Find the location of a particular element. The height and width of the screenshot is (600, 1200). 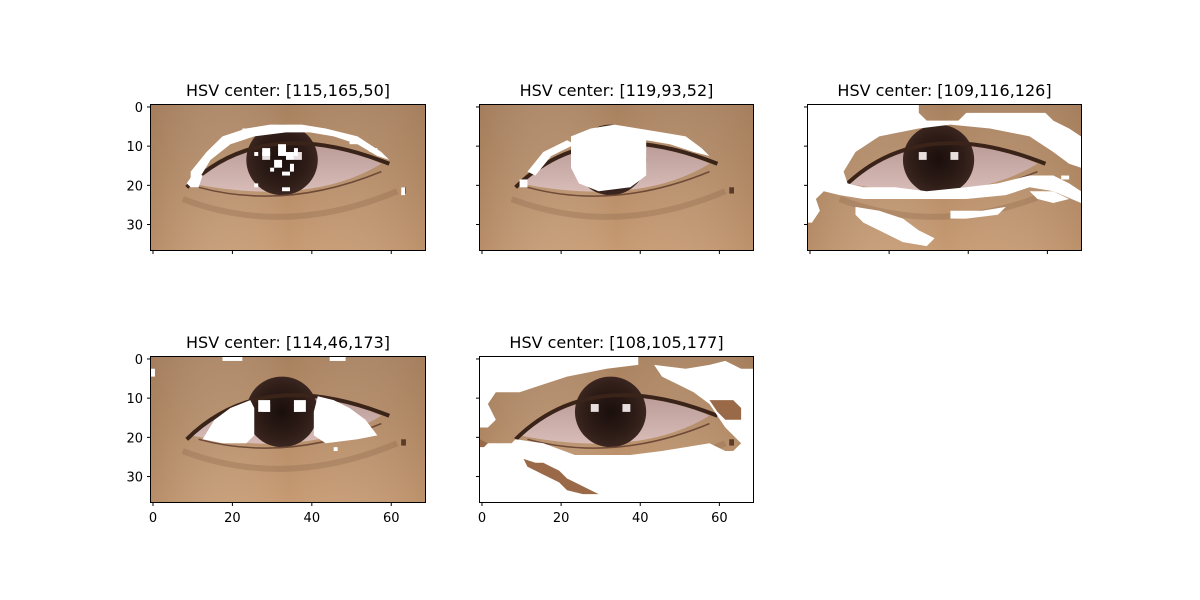

subplot-panel: HSV center: [115,165,50] 0 10 20 30 is located at coordinates (276, 167).